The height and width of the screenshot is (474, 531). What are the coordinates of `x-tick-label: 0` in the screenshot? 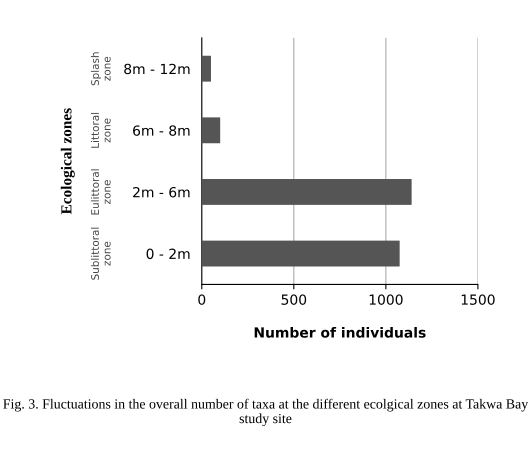 It's located at (202, 299).